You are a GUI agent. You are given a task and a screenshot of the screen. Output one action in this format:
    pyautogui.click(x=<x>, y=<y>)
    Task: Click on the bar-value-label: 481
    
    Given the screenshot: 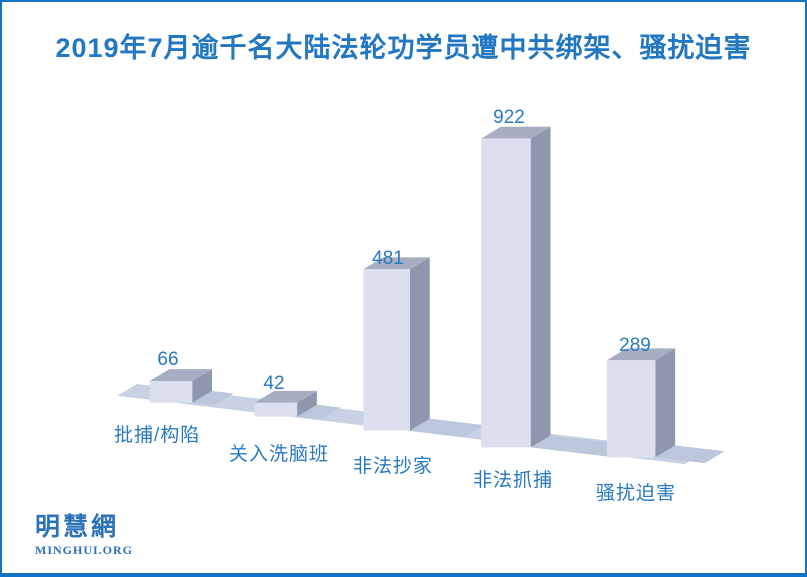 What is the action you would take?
    pyautogui.click(x=388, y=258)
    